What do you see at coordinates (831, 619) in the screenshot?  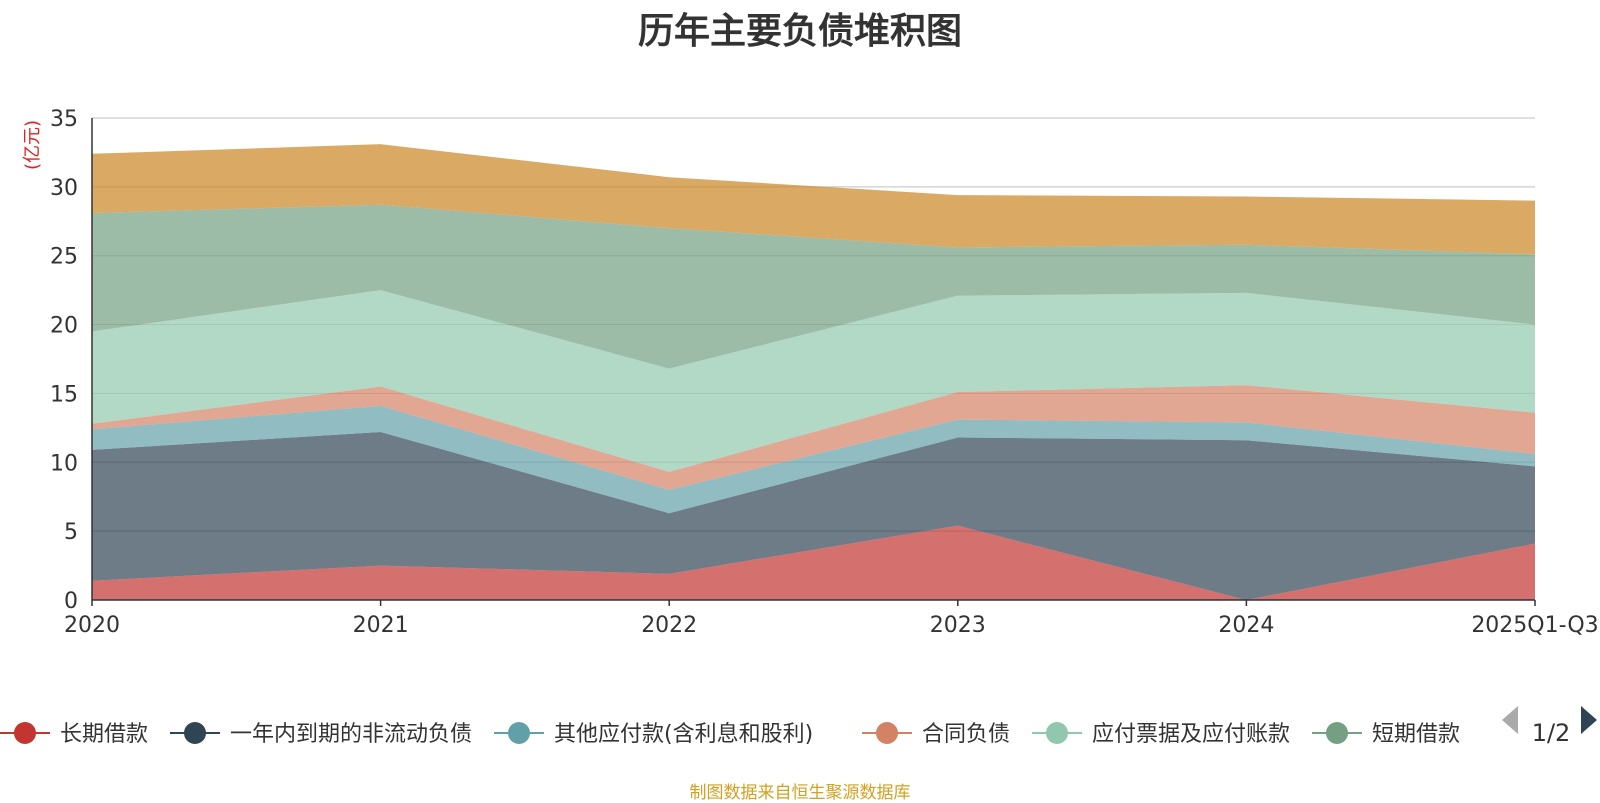 I see `x-tick-labels: 2020 2021 2022 2023 2024 2025Q1-Q3` at bounding box center [831, 619].